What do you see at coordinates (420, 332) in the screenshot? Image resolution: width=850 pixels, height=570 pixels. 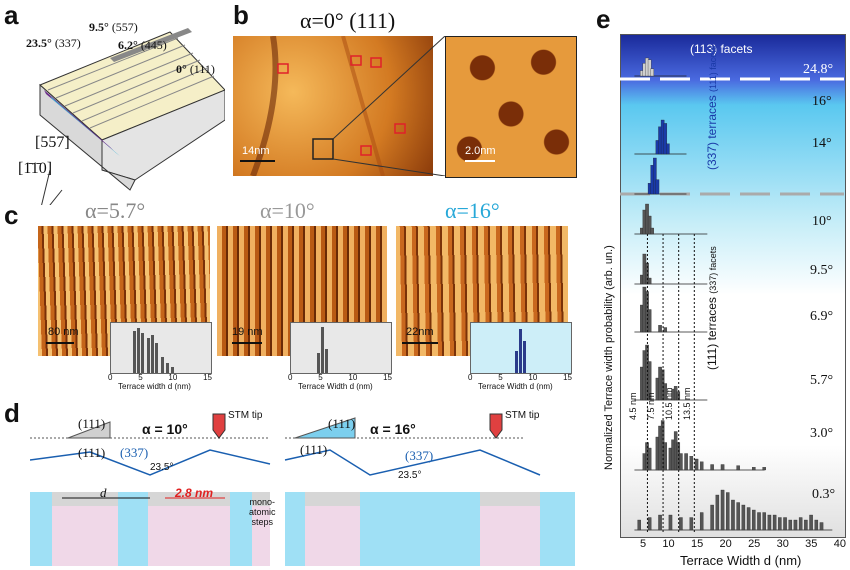 I see `scale-label-c-16: 22nm` at bounding box center [420, 332].